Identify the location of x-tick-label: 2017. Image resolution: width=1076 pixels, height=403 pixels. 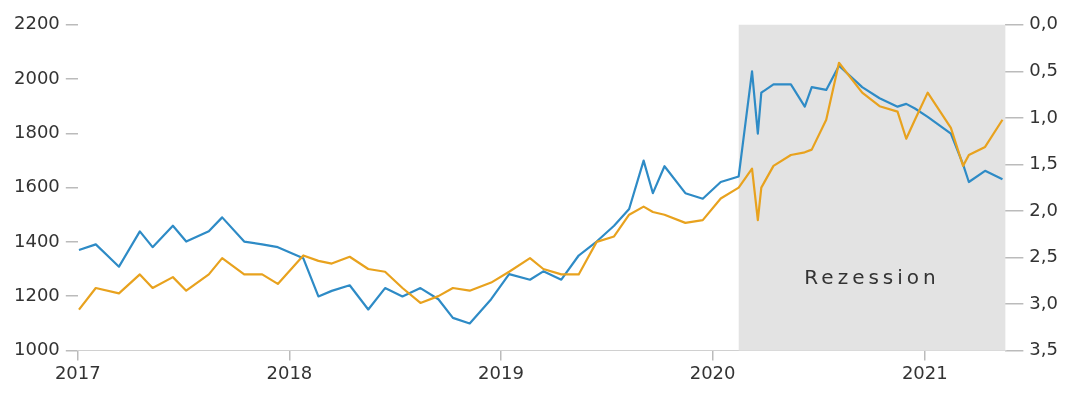
(77, 372).